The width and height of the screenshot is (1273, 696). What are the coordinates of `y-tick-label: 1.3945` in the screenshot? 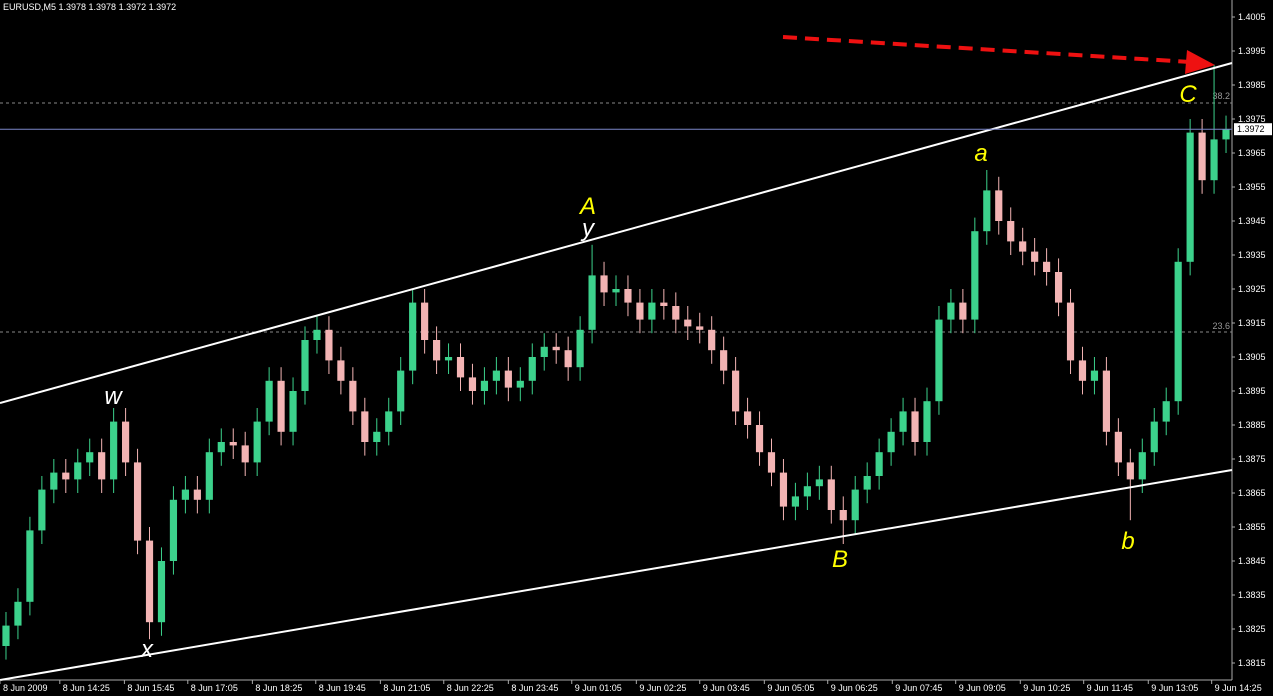 It's located at (1252, 221).